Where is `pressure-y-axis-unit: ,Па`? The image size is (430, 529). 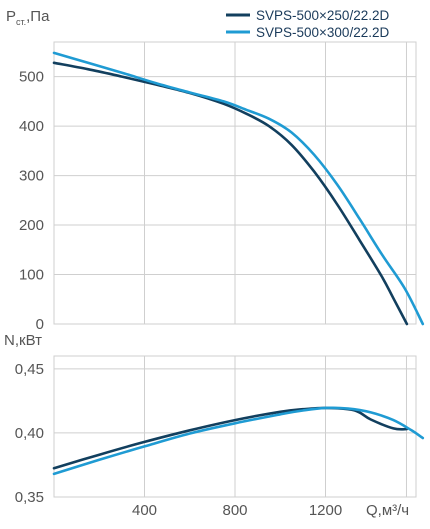 pressure-y-axis-unit: ,Па is located at coordinates (38, 16).